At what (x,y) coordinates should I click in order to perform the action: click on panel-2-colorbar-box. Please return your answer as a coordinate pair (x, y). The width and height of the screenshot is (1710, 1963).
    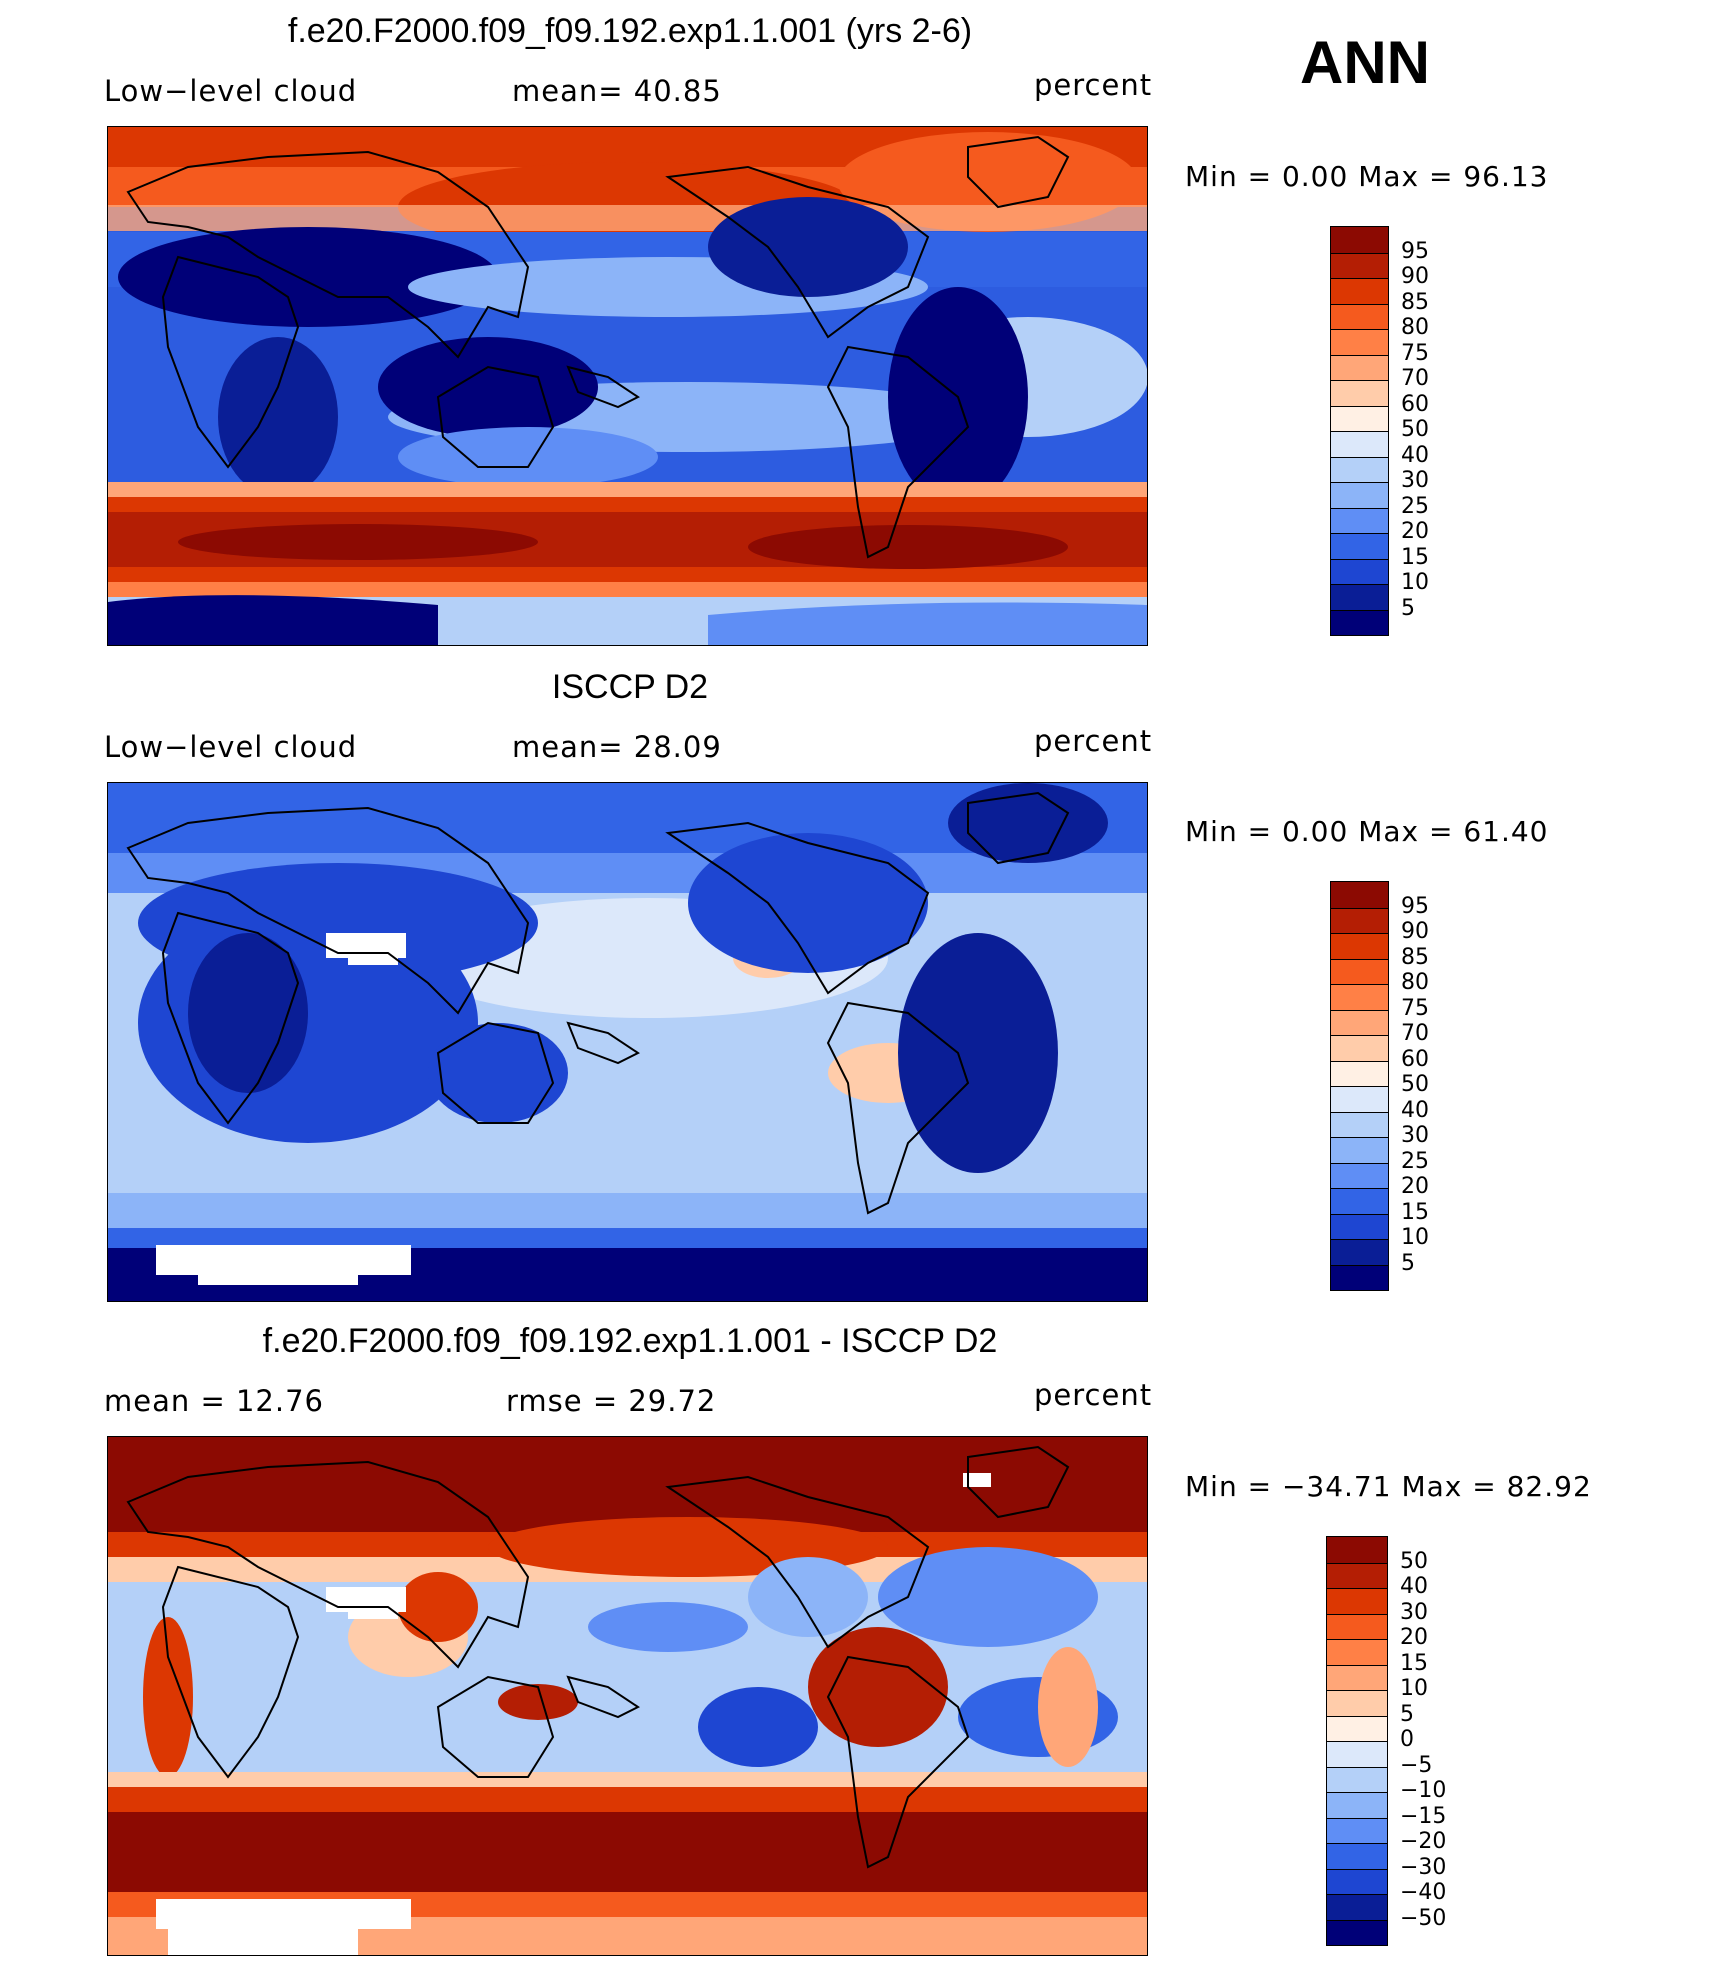
    Looking at the image, I should click on (1359, 1086).